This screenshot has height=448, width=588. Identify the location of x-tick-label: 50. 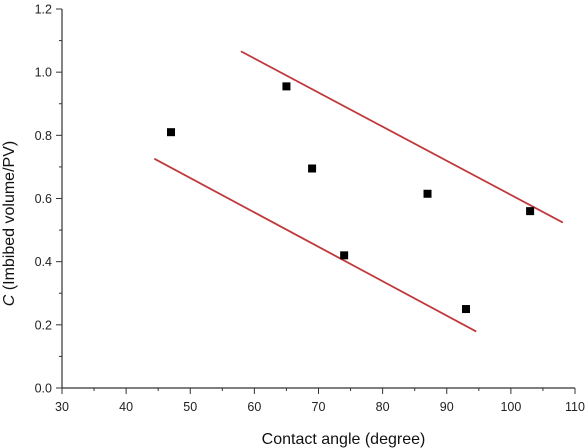
(190, 407).